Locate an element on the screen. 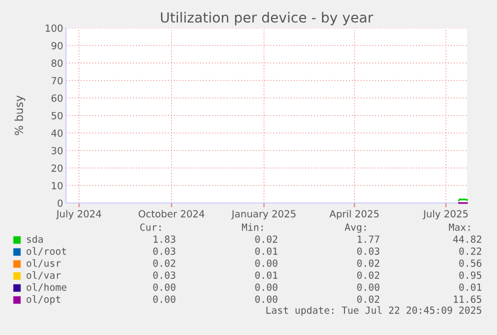 The image size is (497, 335). y-tick-label: 100 is located at coordinates (54, 28).